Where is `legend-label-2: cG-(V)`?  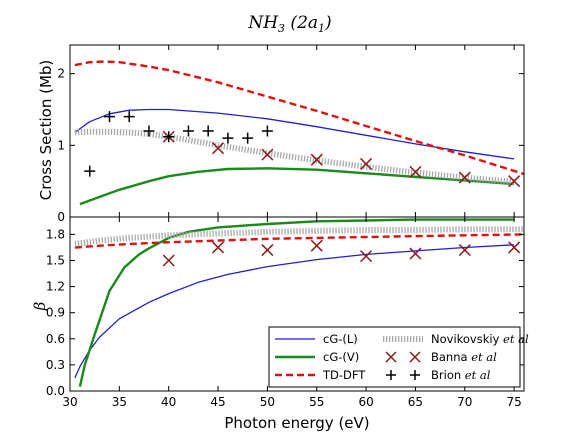 legend-label-2: cG-(V) is located at coordinates (341, 357).